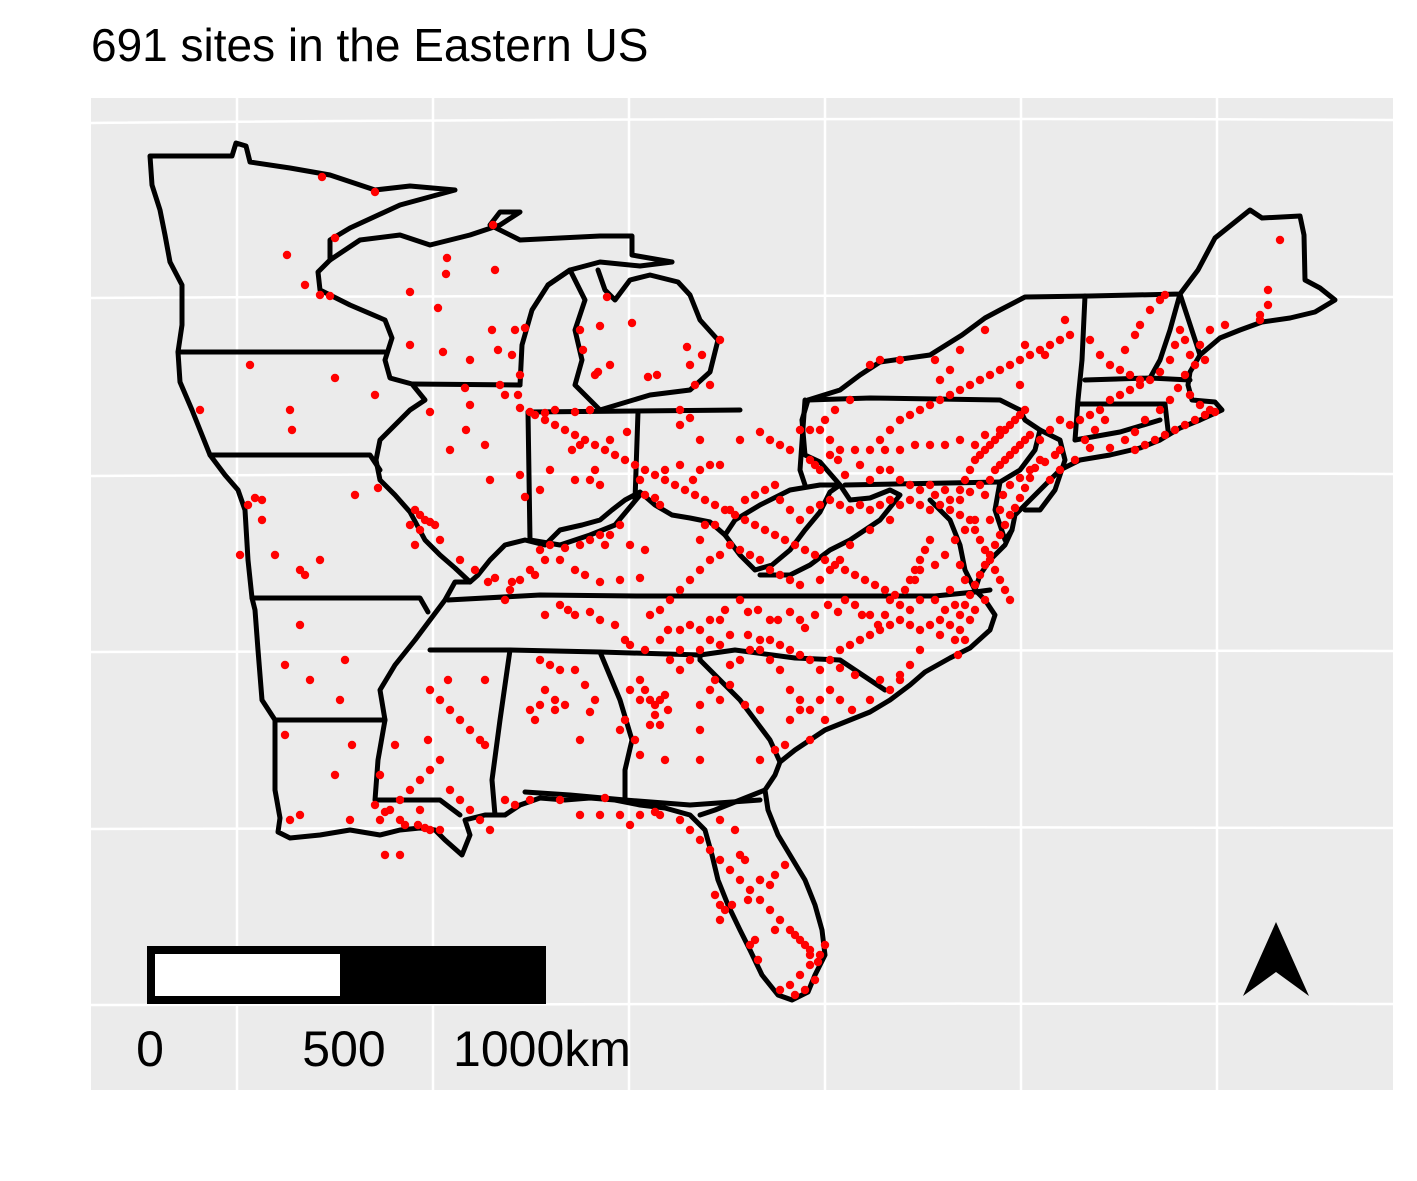  What do you see at coordinates (542, 1049) in the screenshot?
I see `scale-label-1000km: 1000km` at bounding box center [542, 1049].